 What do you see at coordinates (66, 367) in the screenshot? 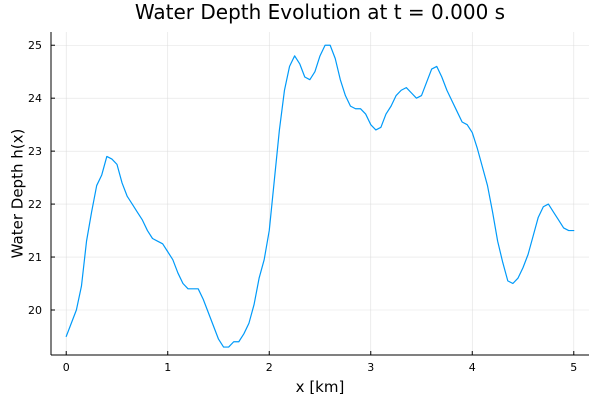
I see `x-tick-label: 0` at bounding box center [66, 367].